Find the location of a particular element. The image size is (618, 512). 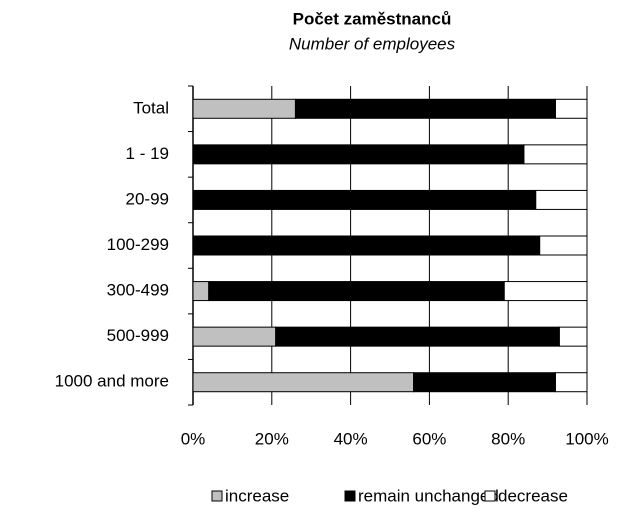

legend-label: increase is located at coordinates (257, 495).